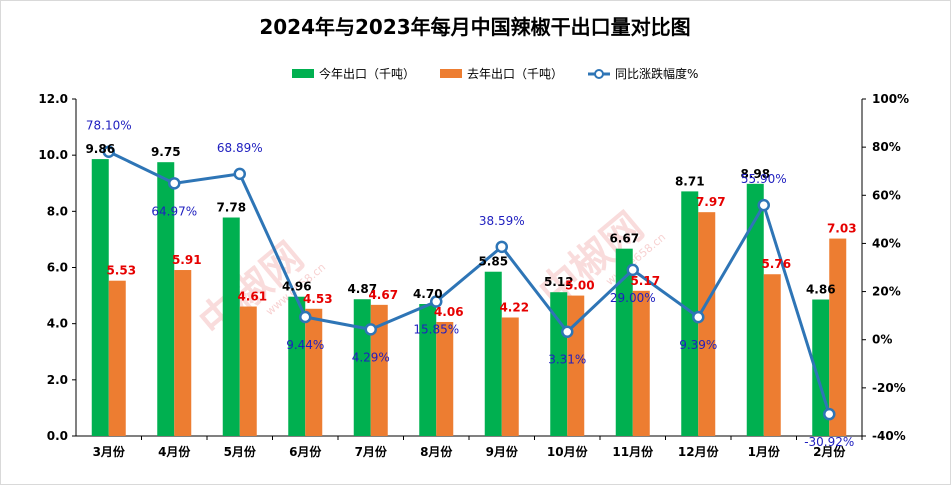  What do you see at coordinates (633, 451) in the screenshot?
I see `x-tick-label: 11月份` at bounding box center [633, 451].